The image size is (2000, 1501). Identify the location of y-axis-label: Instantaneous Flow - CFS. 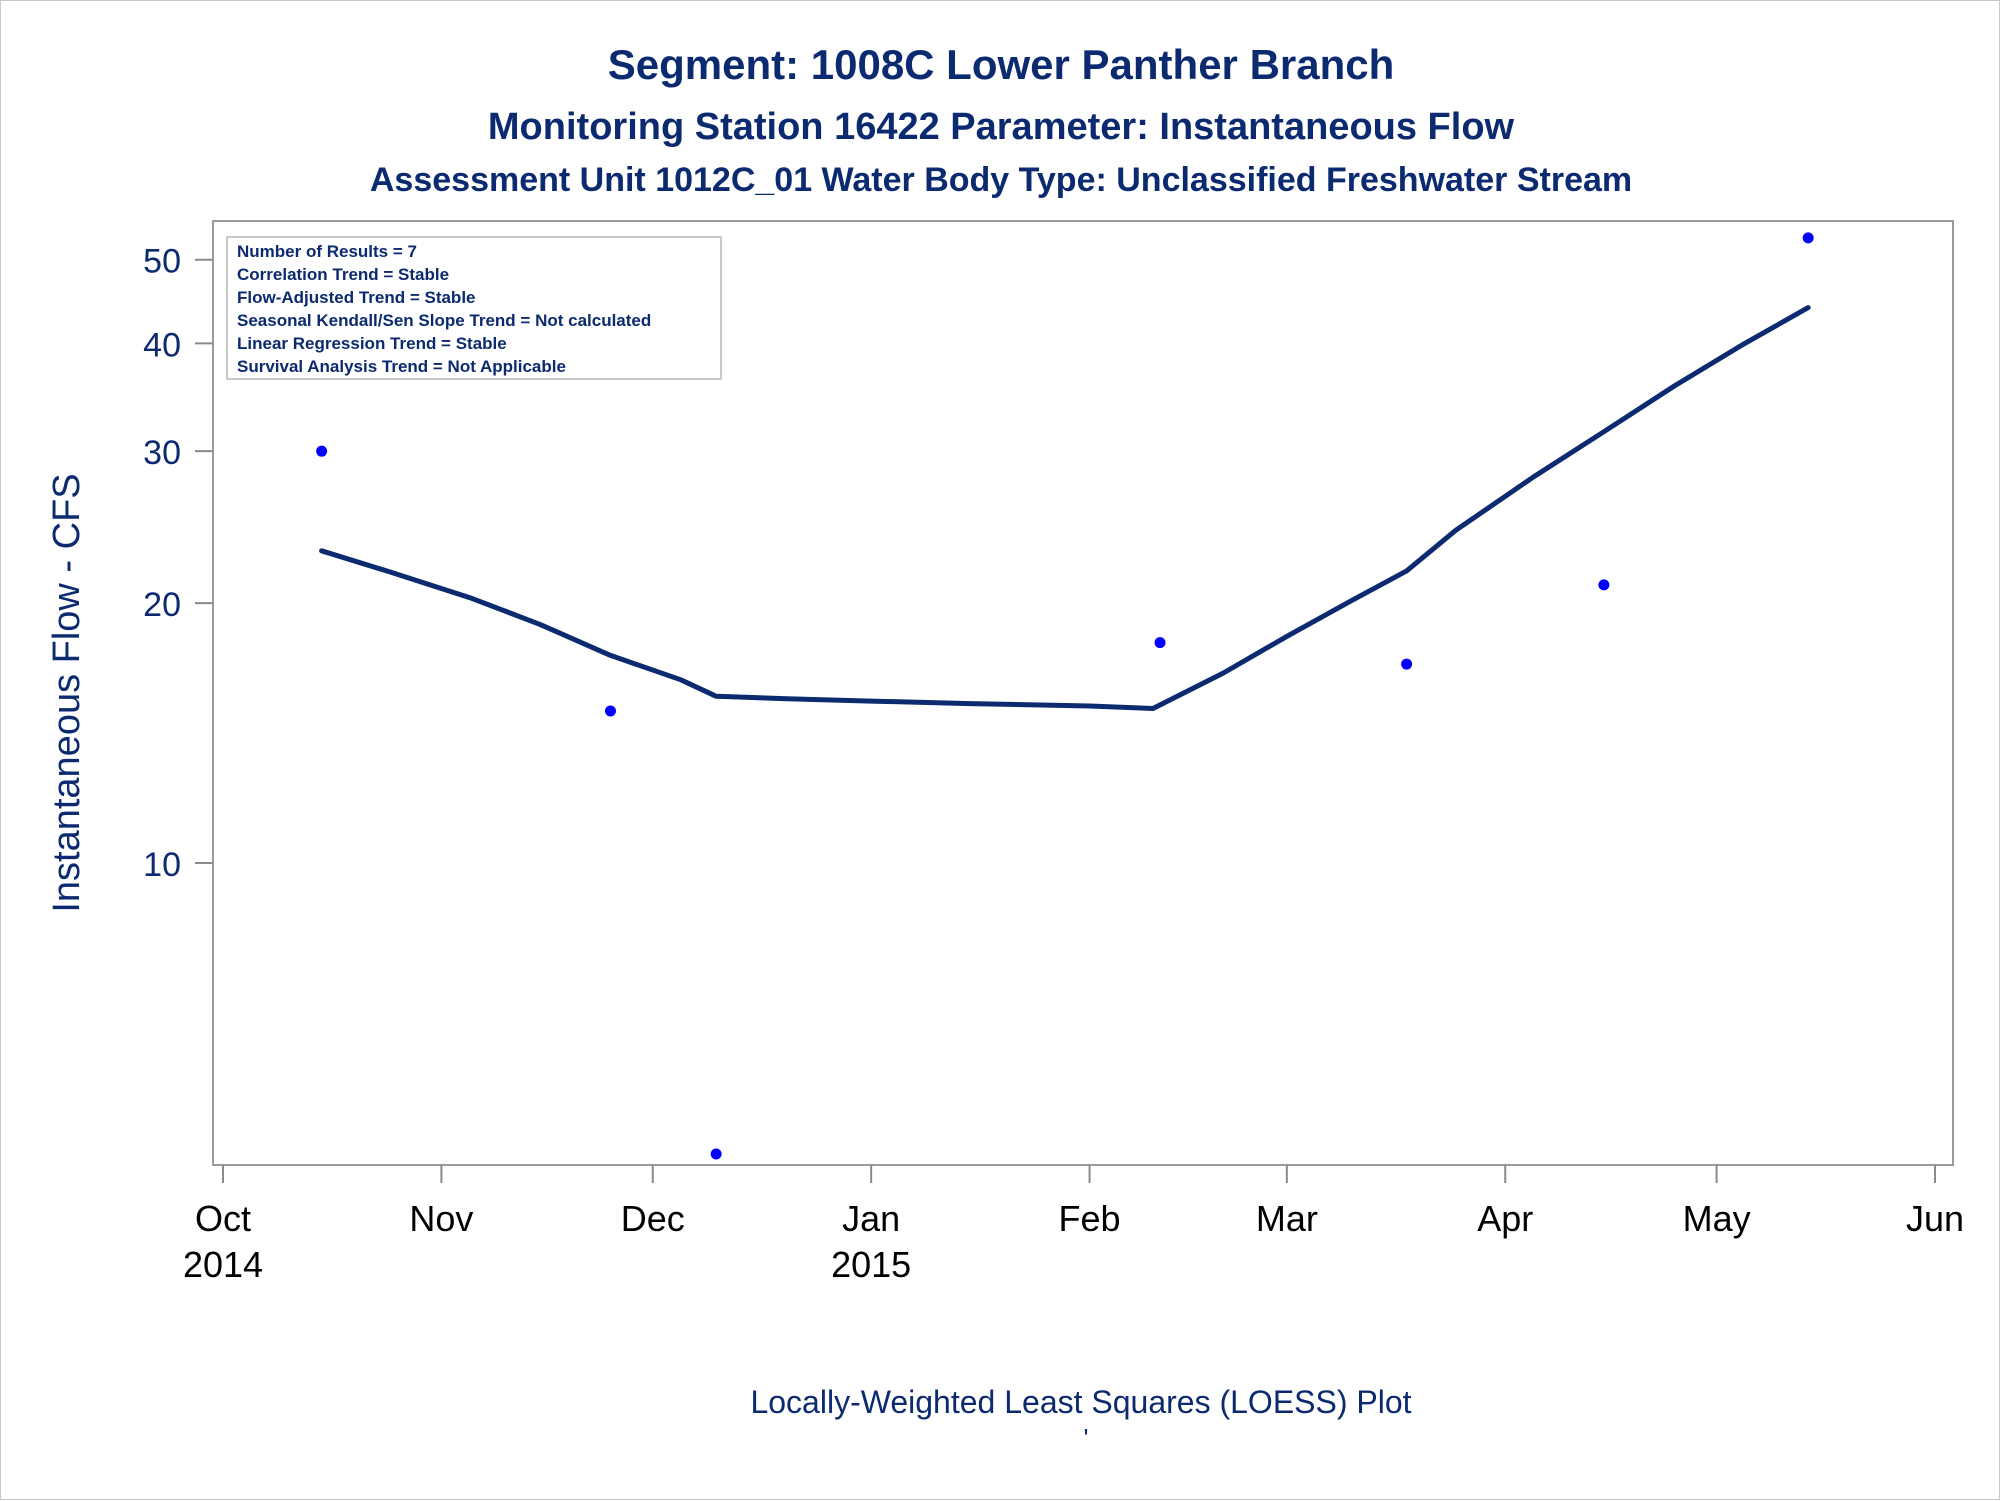
(67, 692).